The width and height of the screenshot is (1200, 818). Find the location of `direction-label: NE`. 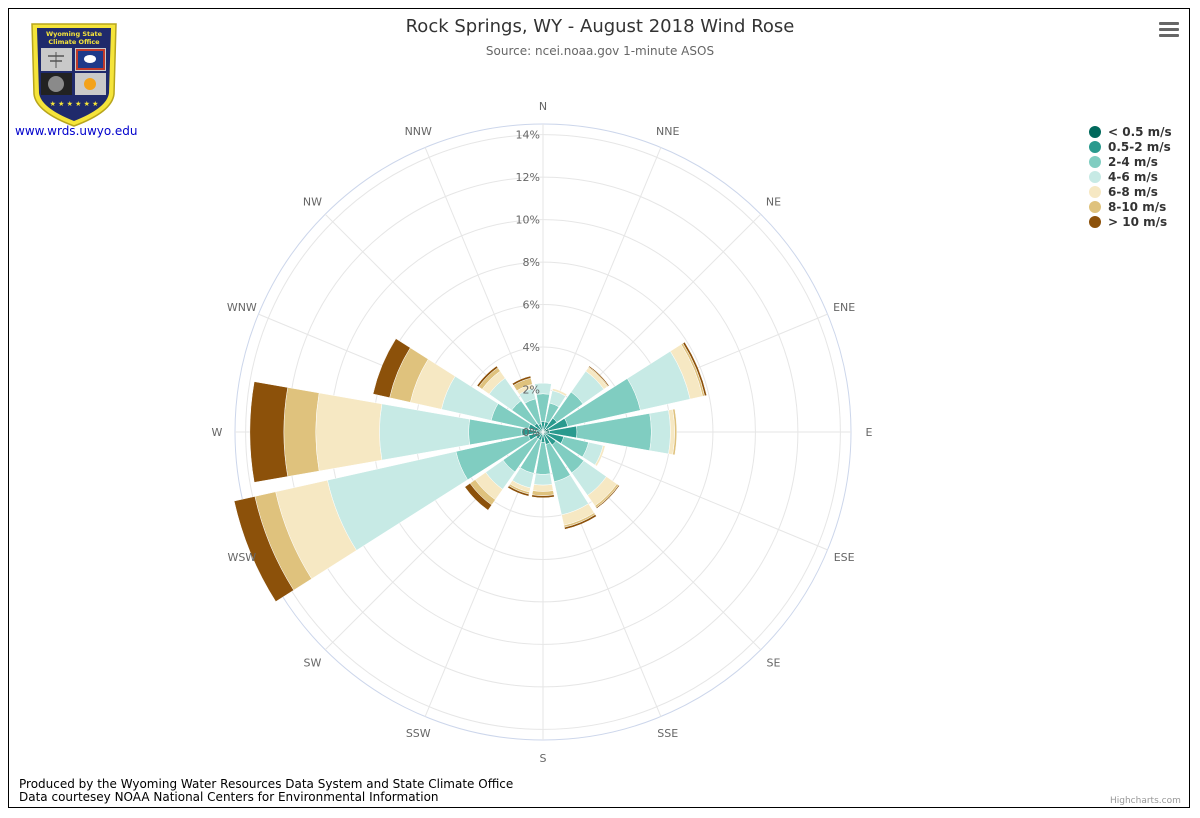

direction-label: NE is located at coordinates (773, 201).